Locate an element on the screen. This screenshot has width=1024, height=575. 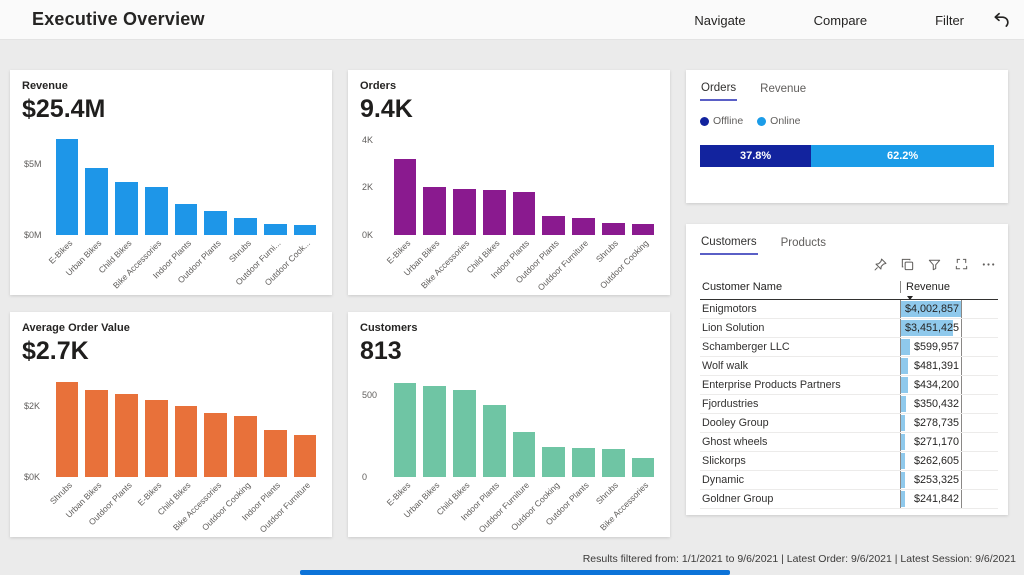
nav-button-navigate: Navigate is located at coordinates (720, 20).